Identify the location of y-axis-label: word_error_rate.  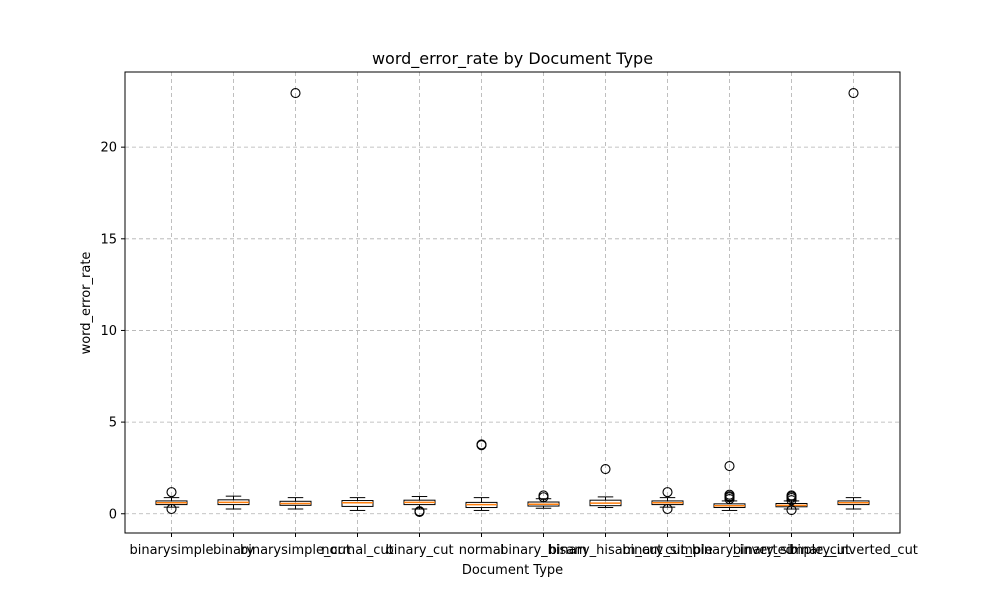
(86, 303).